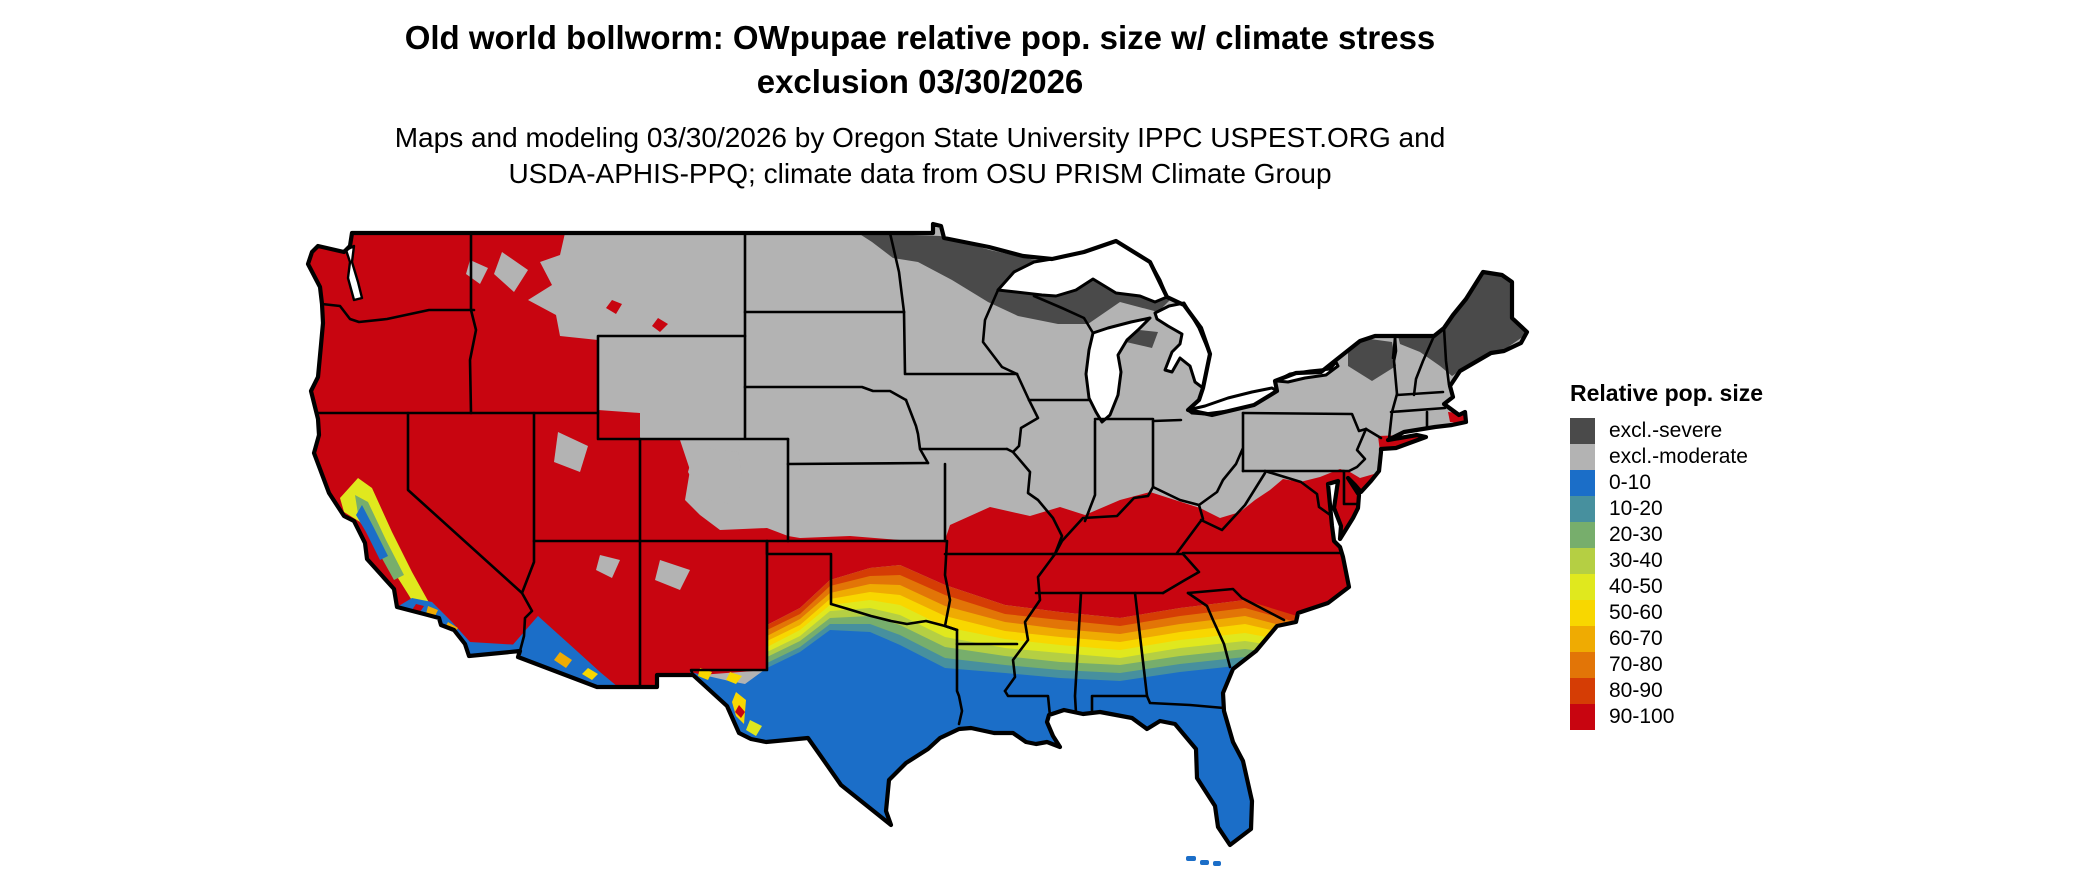 The height and width of the screenshot is (892, 2100). What do you see at coordinates (715, 476) in the screenshot?
I see `region-moderate-colorado-mtns` at bounding box center [715, 476].